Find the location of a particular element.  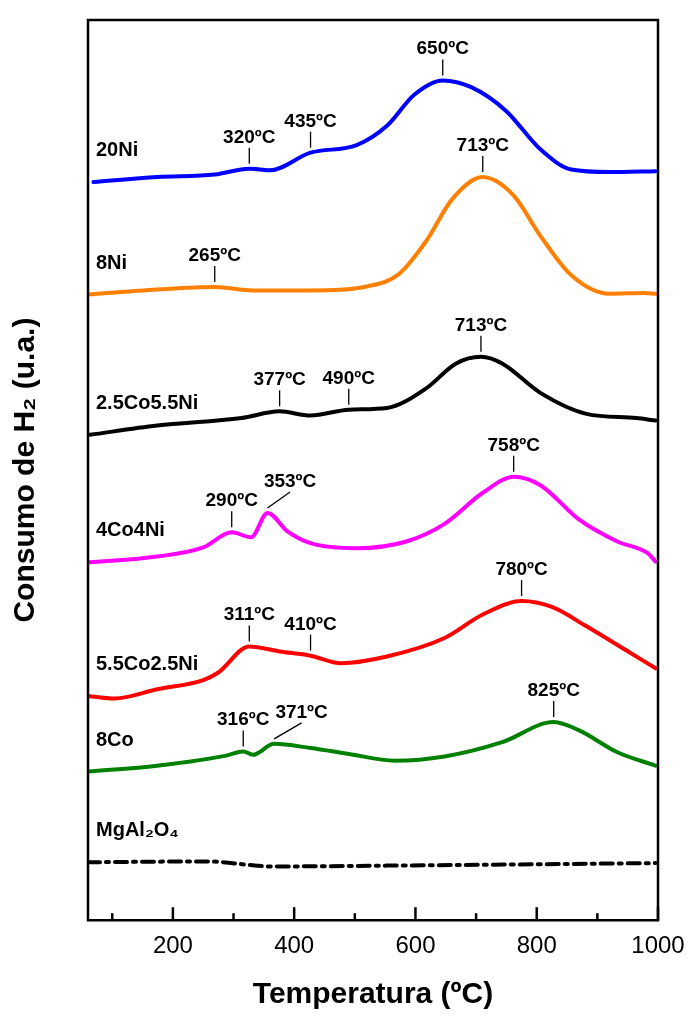

x-axis-title: Temperatura (ºC) is located at coordinates (373, 993).